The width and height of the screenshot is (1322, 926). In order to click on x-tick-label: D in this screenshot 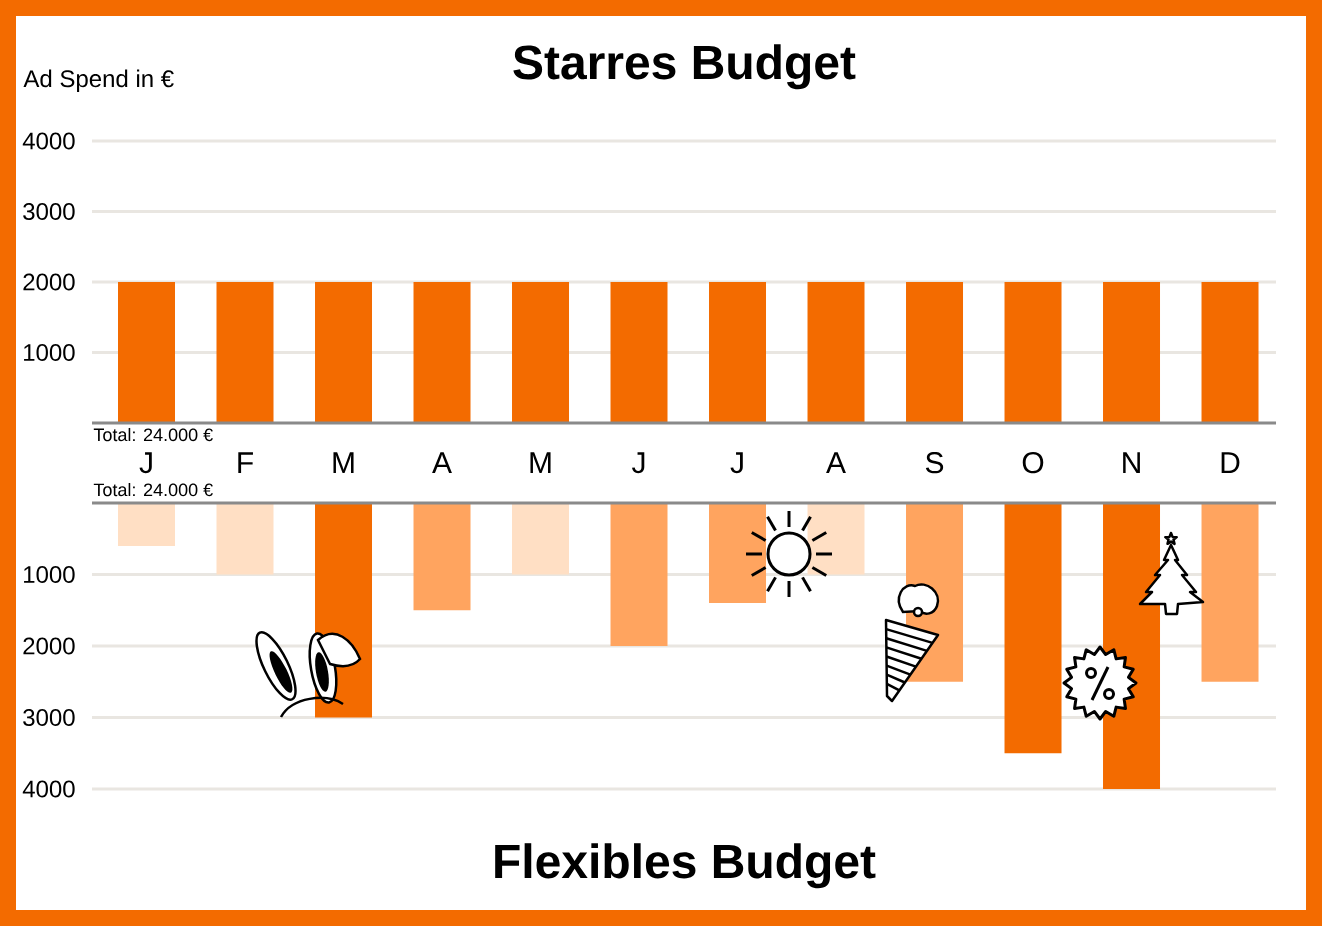, I will do `click(1230, 462)`.